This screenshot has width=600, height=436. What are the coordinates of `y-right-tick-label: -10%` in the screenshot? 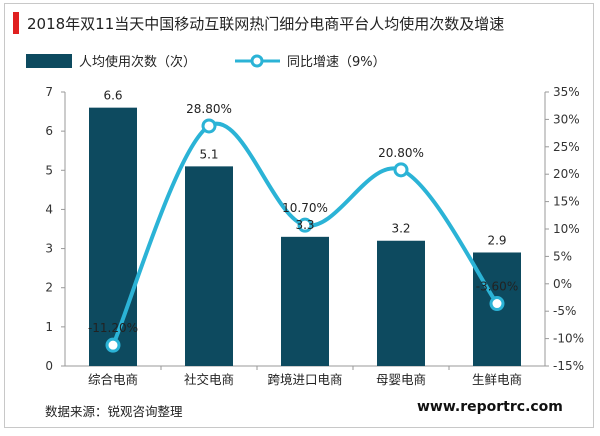 It's located at (568, 339).